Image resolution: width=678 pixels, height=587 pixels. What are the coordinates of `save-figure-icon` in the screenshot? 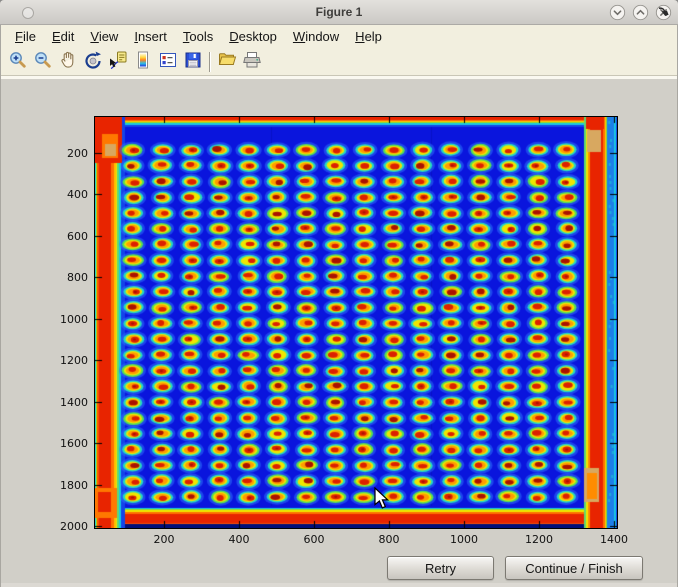 It's located at (193, 61).